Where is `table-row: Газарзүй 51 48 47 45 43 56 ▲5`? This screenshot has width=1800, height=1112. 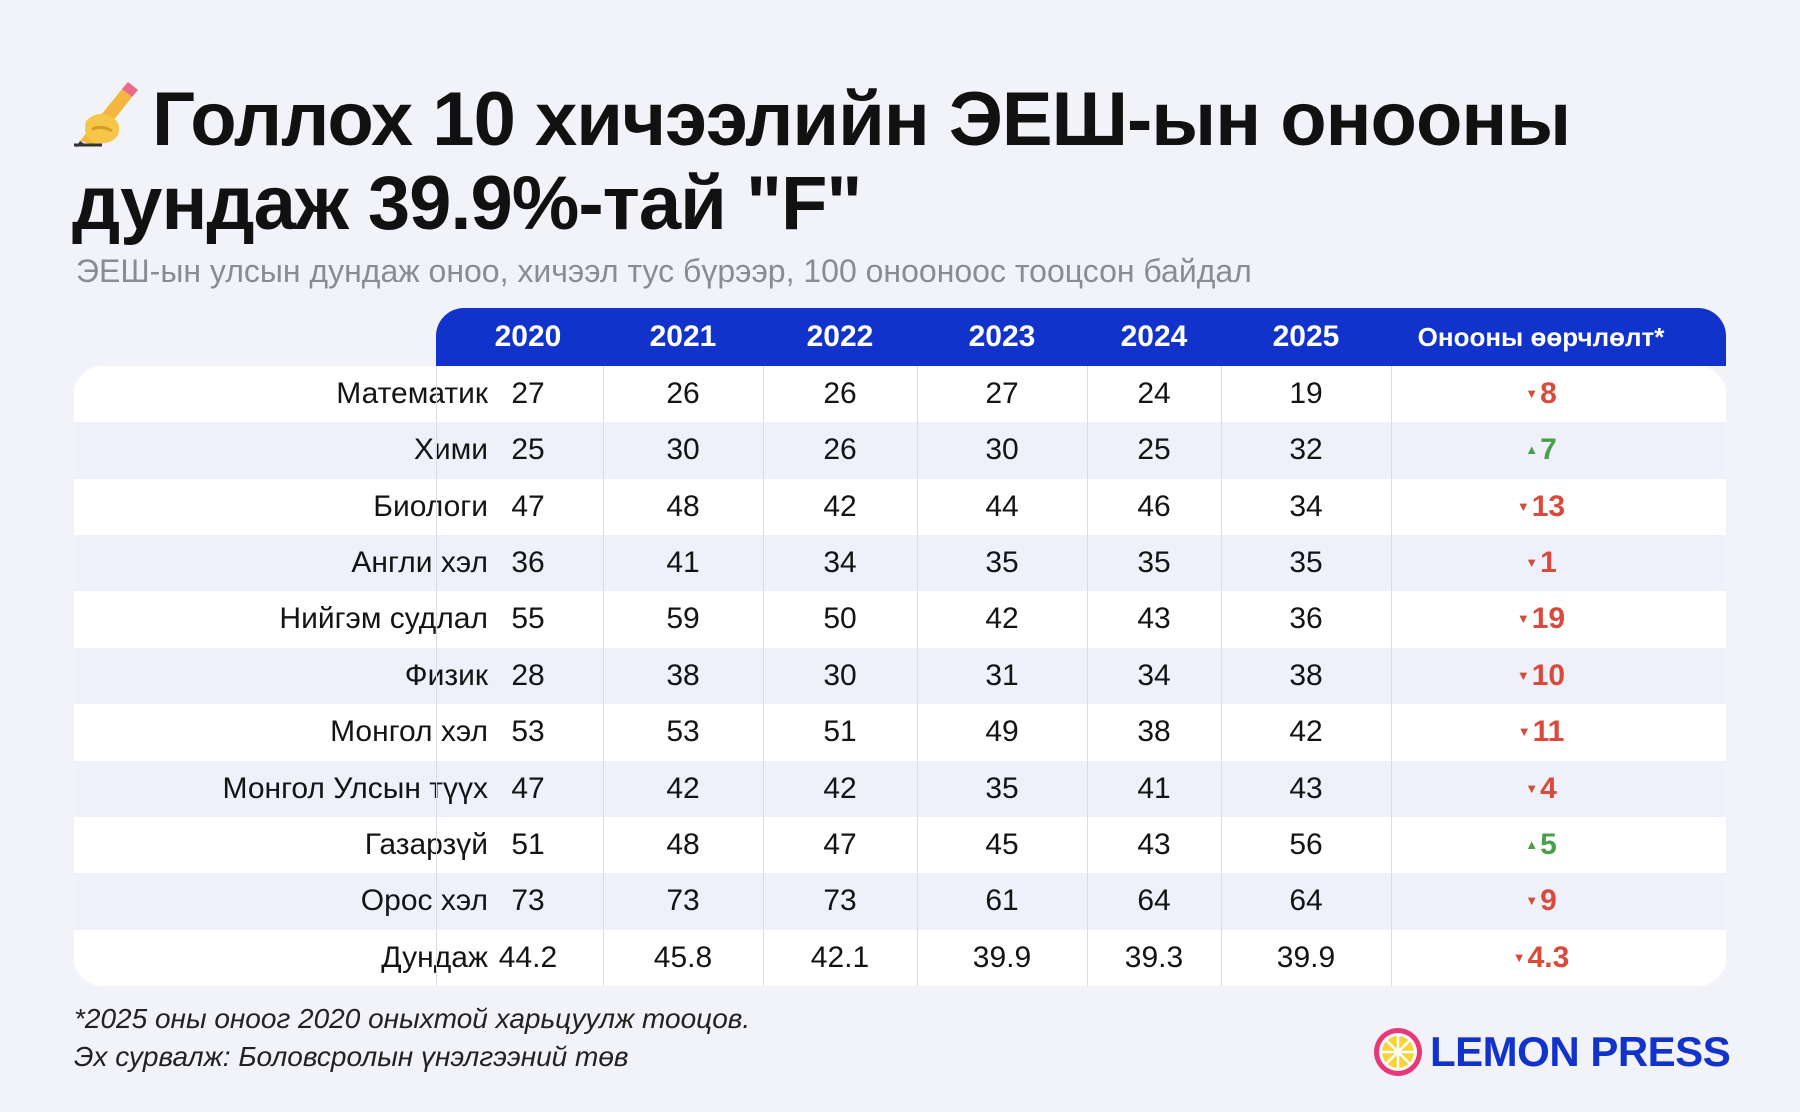 table-row: Газарзүй 51 48 47 45 43 56 ▲5 is located at coordinates (900, 845).